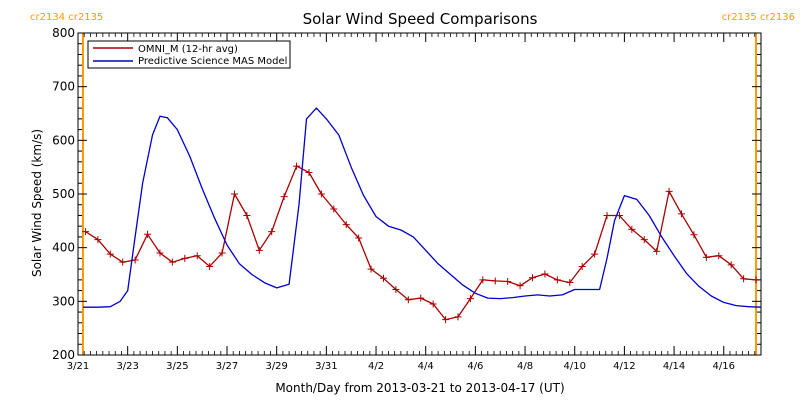 The width and height of the screenshot is (800, 400). Describe the element at coordinates (66, 17) in the screenshot. I see `carrington-label: cr2134 cr2135` at that location.